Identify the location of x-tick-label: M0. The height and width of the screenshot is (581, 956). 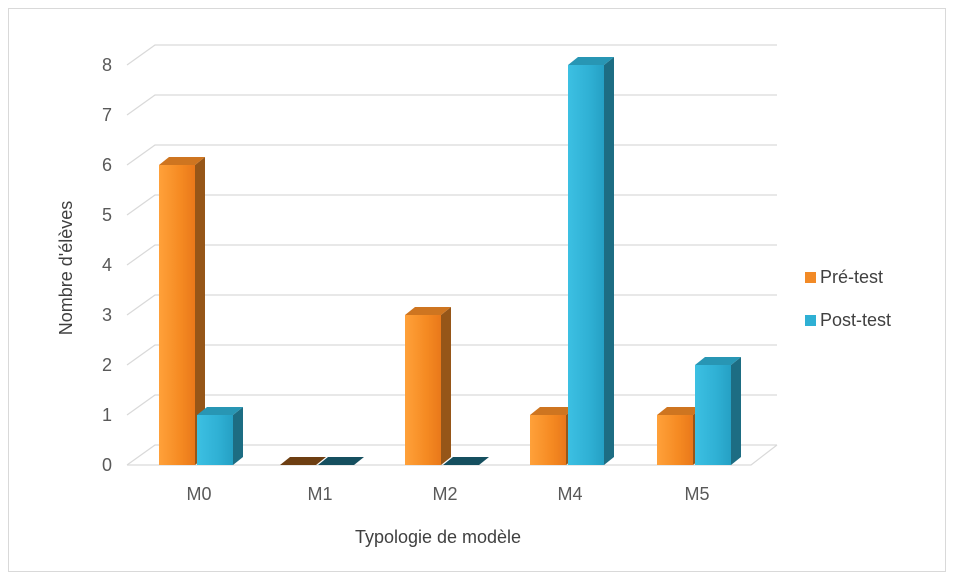
(198, 494).